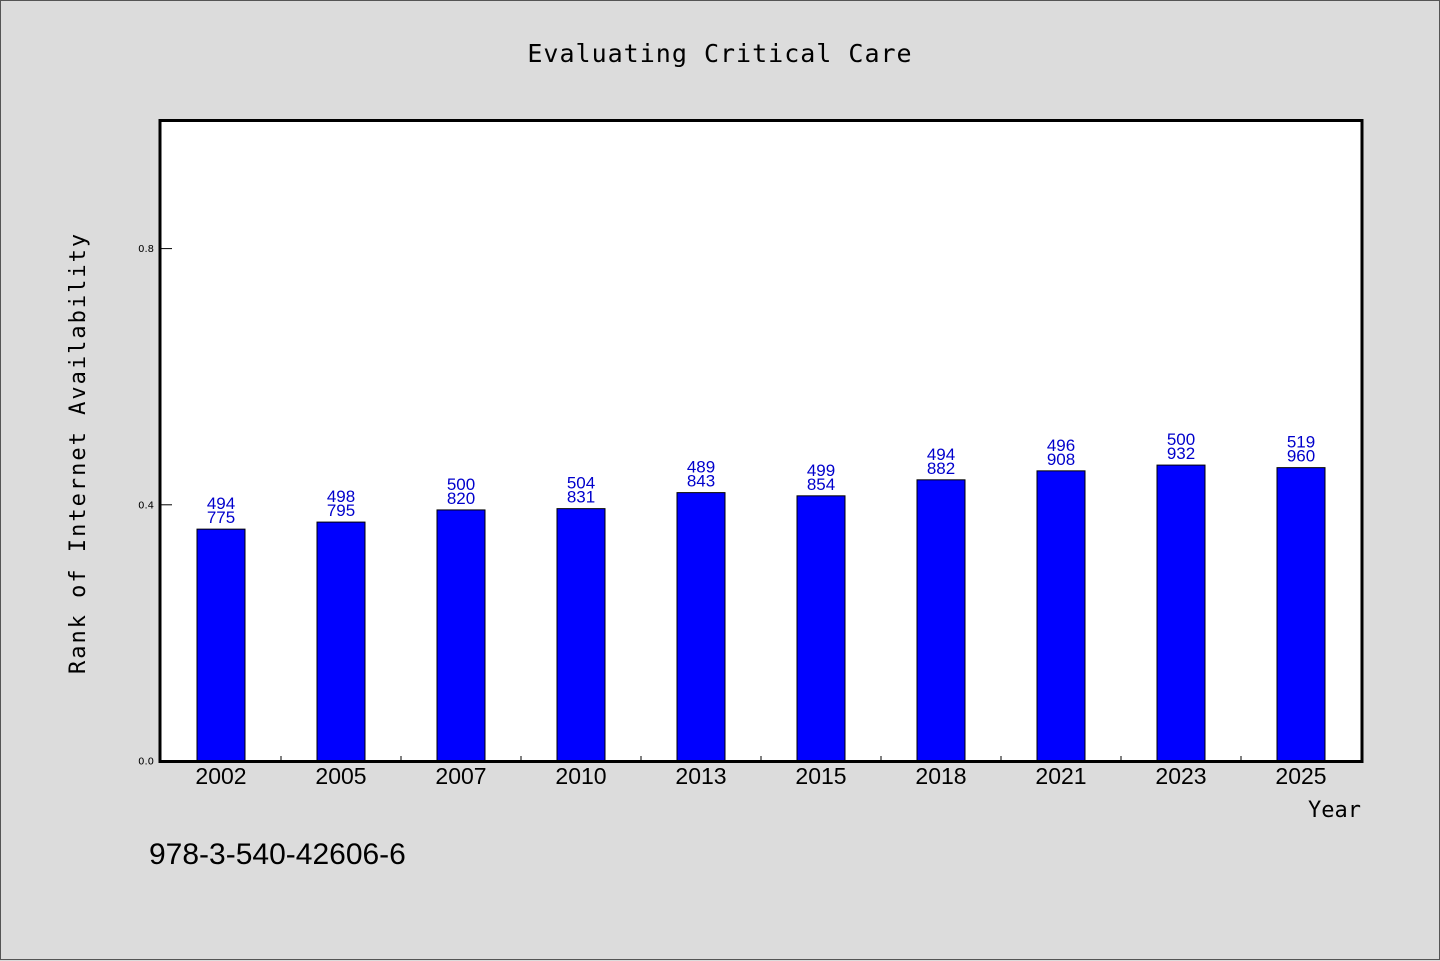  Describe the element at coordinates (1300, 776) in the screenshot. I see `x-tick-label-2025: 2025` at that location.